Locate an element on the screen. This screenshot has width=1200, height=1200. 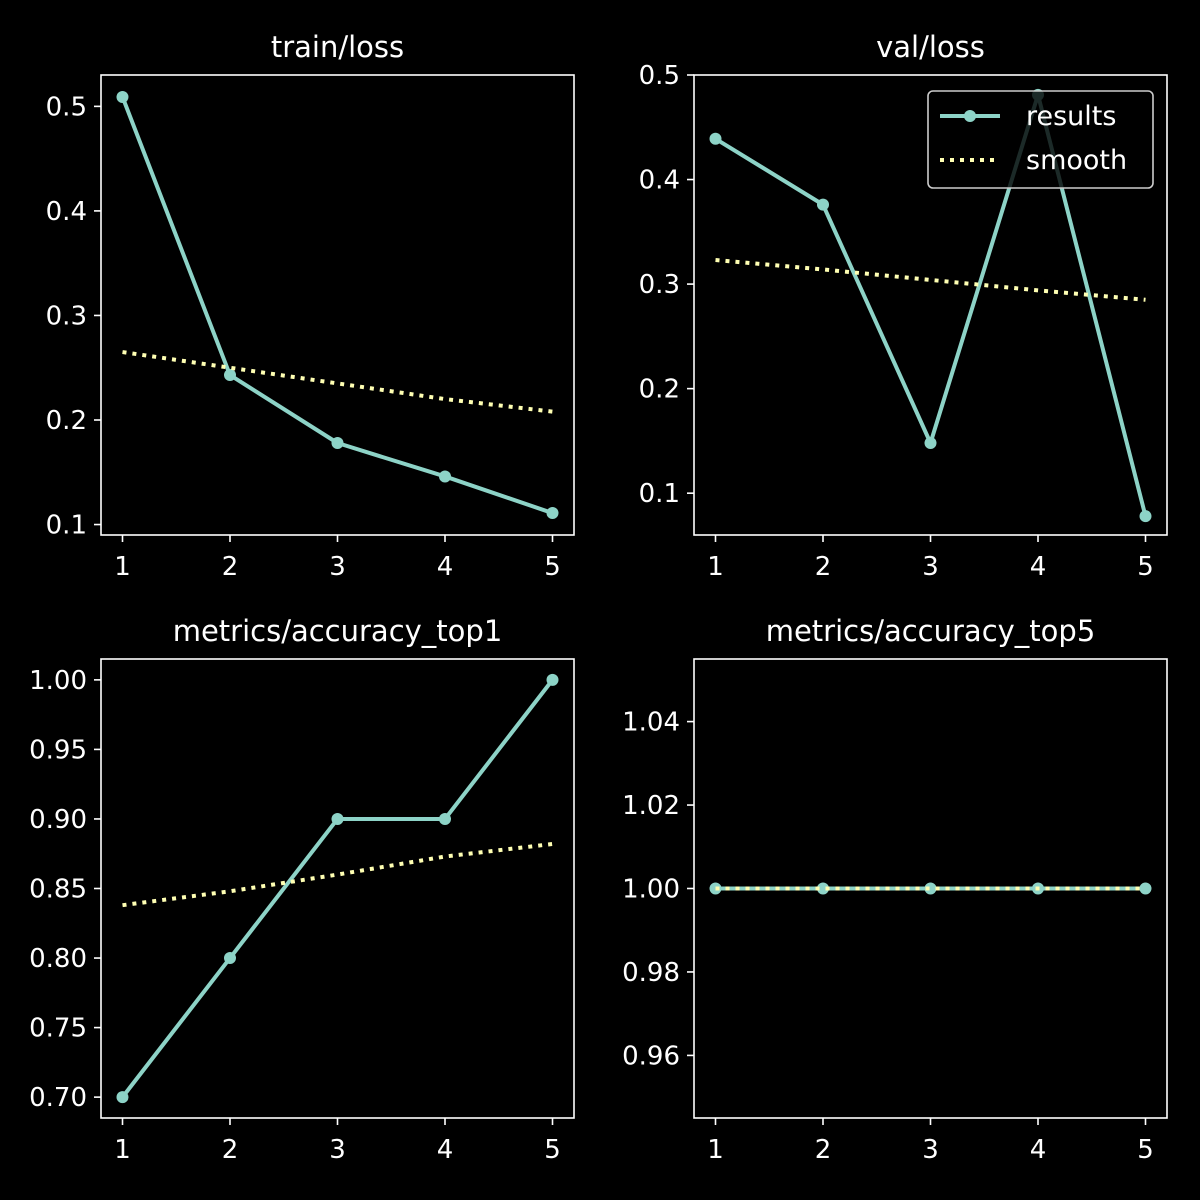
chart-title: val/loss is located at coordinates (930, 47).